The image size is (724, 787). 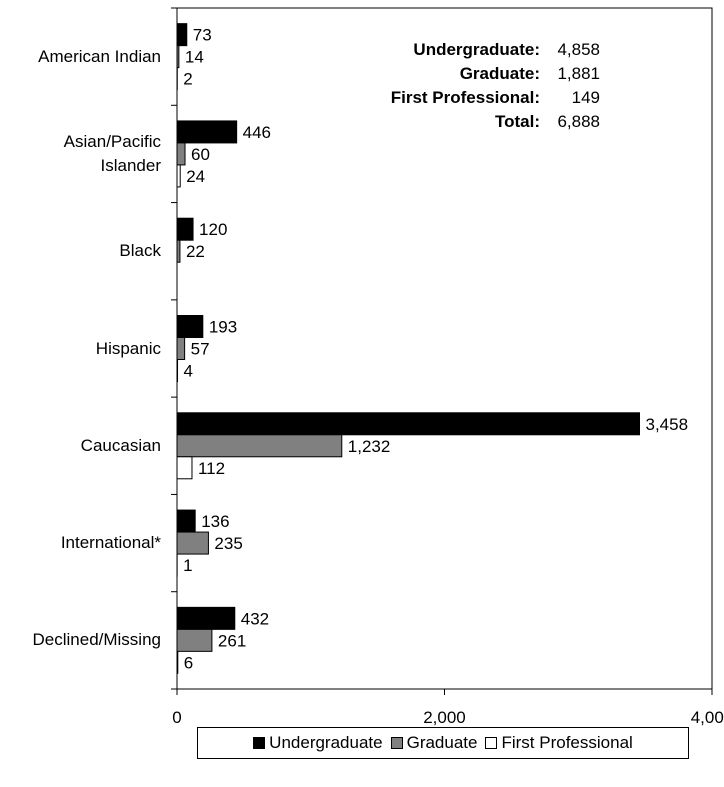 I want to click on x-tick-label: 2,000, so click(x=444, y=717).